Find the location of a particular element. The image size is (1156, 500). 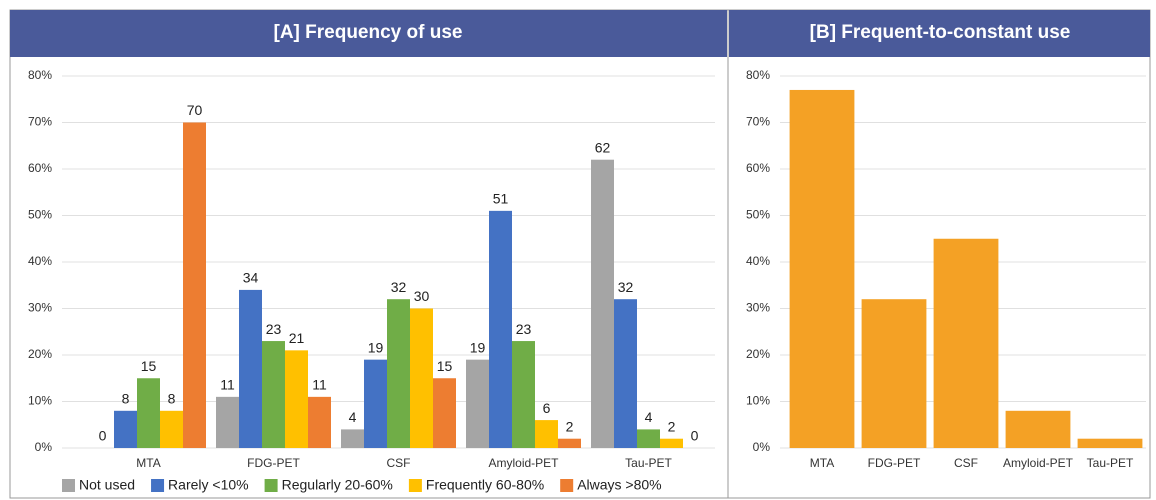

data-label: 34 is located at coordinates (251, 278).